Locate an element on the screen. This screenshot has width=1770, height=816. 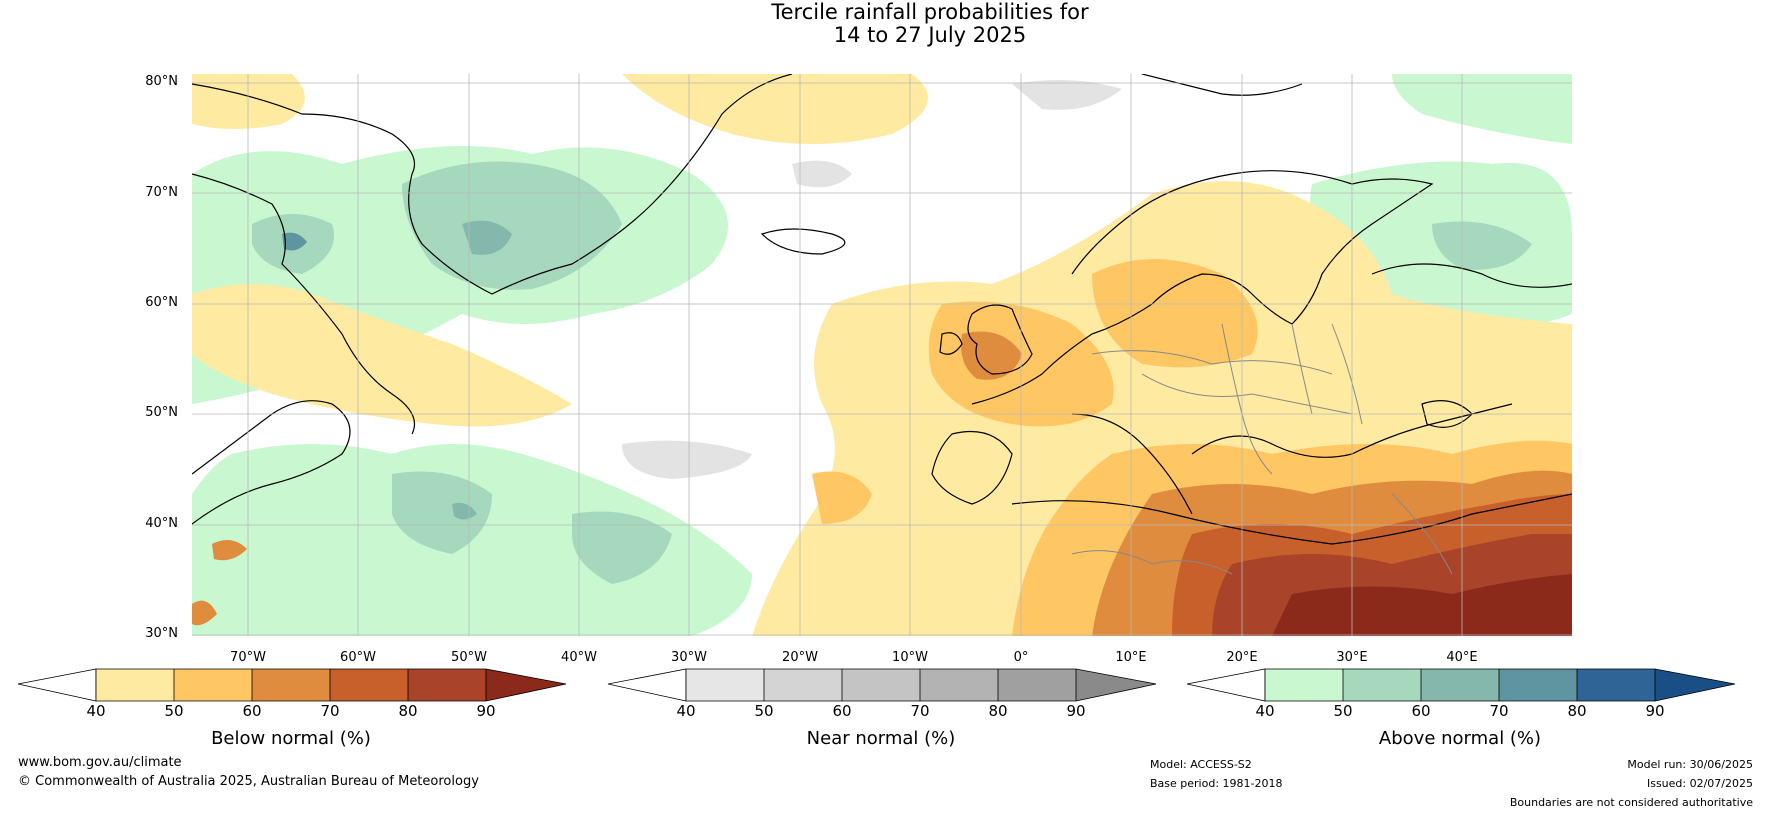
lon-label-10e: 10°E is located at coordinates (1131, 657).